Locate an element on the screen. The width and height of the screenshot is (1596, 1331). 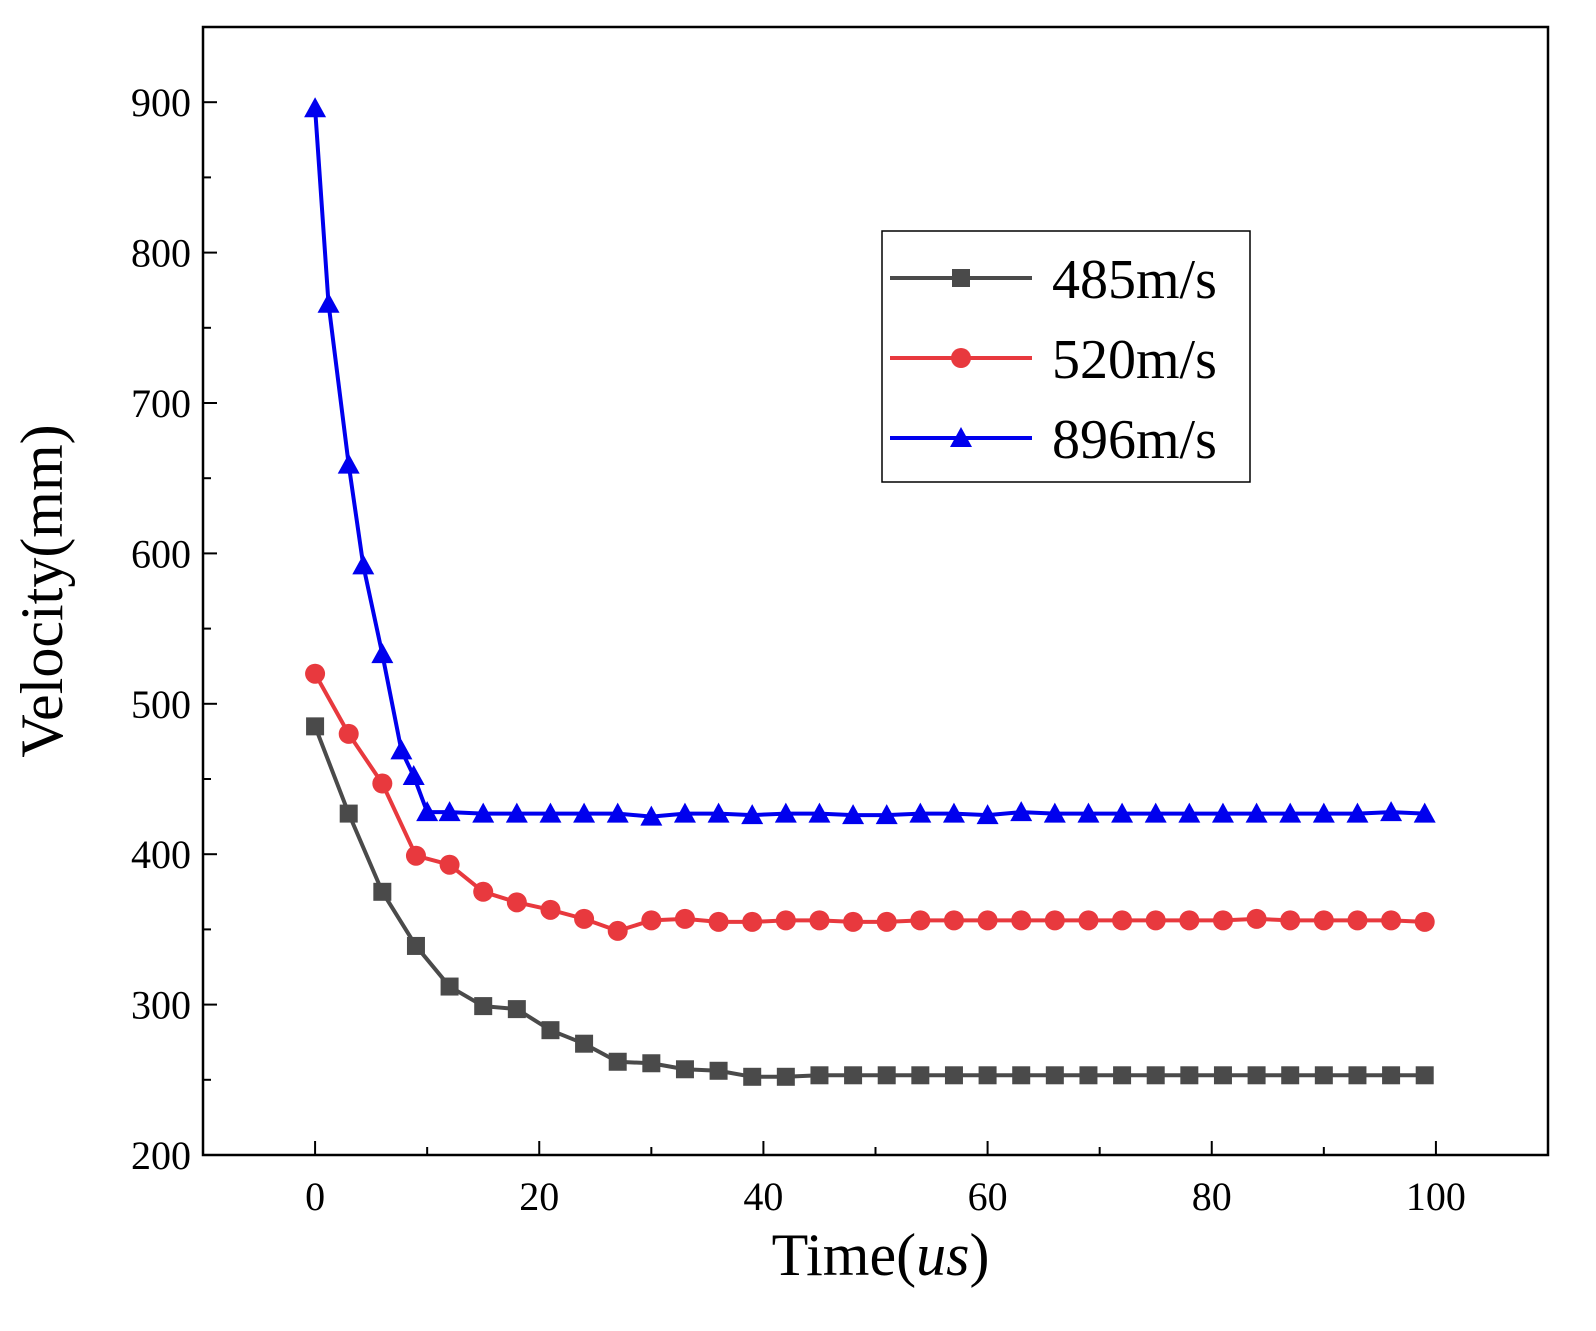
x-tick-label: 100 is located at coordinates (1436, 1196).